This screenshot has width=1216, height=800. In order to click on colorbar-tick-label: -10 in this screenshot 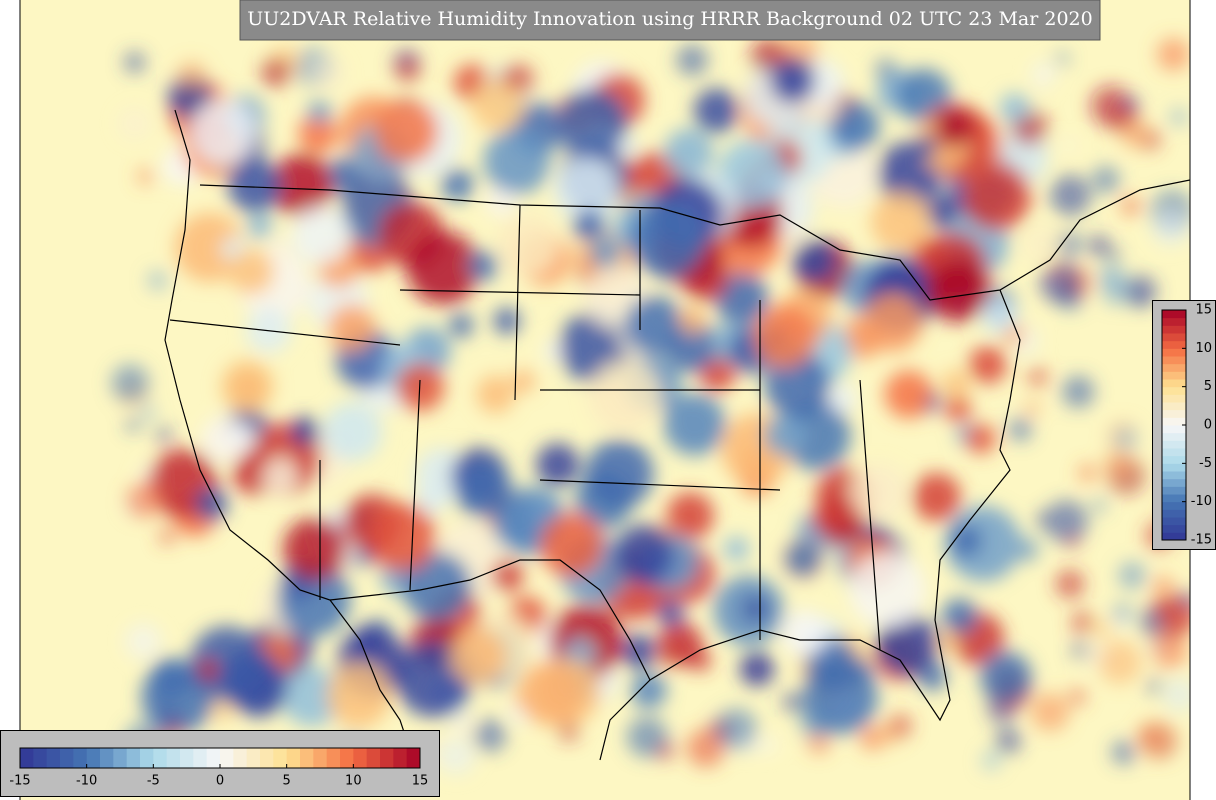, I will do `click(1201, 501)`.